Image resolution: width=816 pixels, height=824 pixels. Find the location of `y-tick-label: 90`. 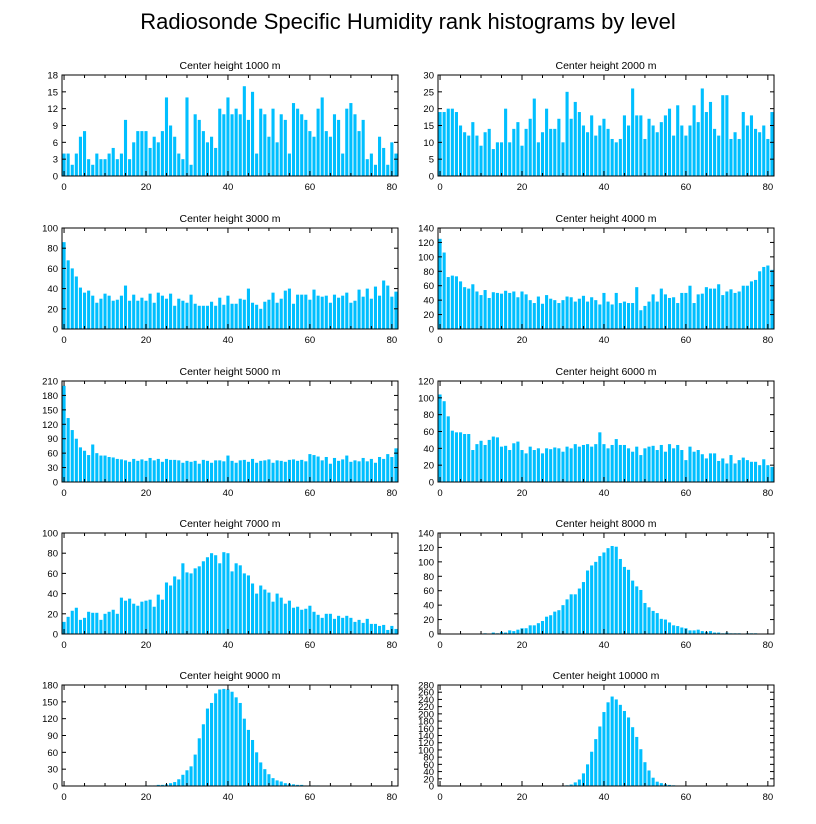

y-tick-label: 90 is located at coordinates (52, 439).